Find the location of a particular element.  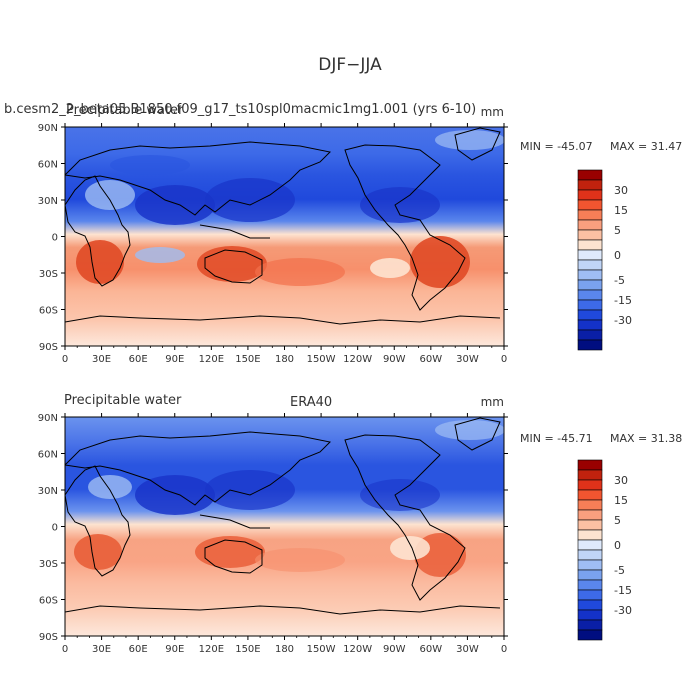

min-label: MIN = -45.07 is located at coordinates (556, 146).